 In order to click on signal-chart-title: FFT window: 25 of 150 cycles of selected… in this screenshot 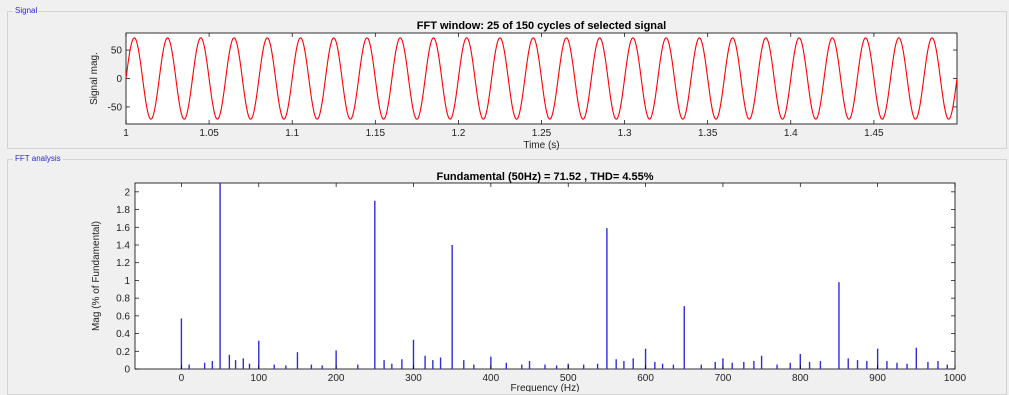, I will do `click(541, 26)`.